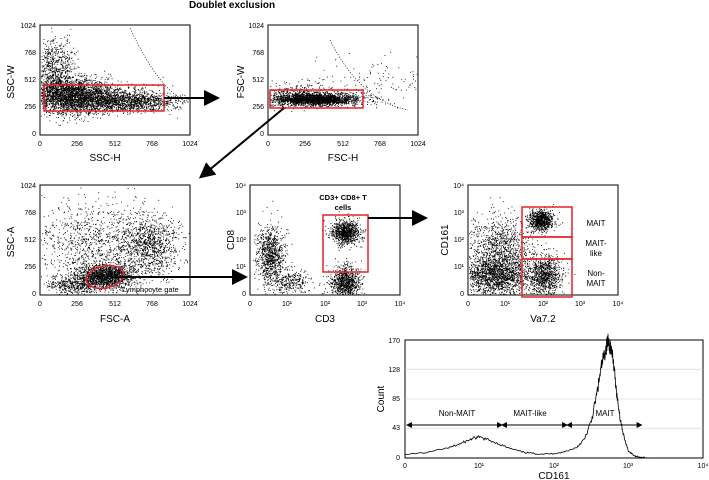 This screenshot has height=480, width=709. I want to click on boundary-curve, so click(369, 75).